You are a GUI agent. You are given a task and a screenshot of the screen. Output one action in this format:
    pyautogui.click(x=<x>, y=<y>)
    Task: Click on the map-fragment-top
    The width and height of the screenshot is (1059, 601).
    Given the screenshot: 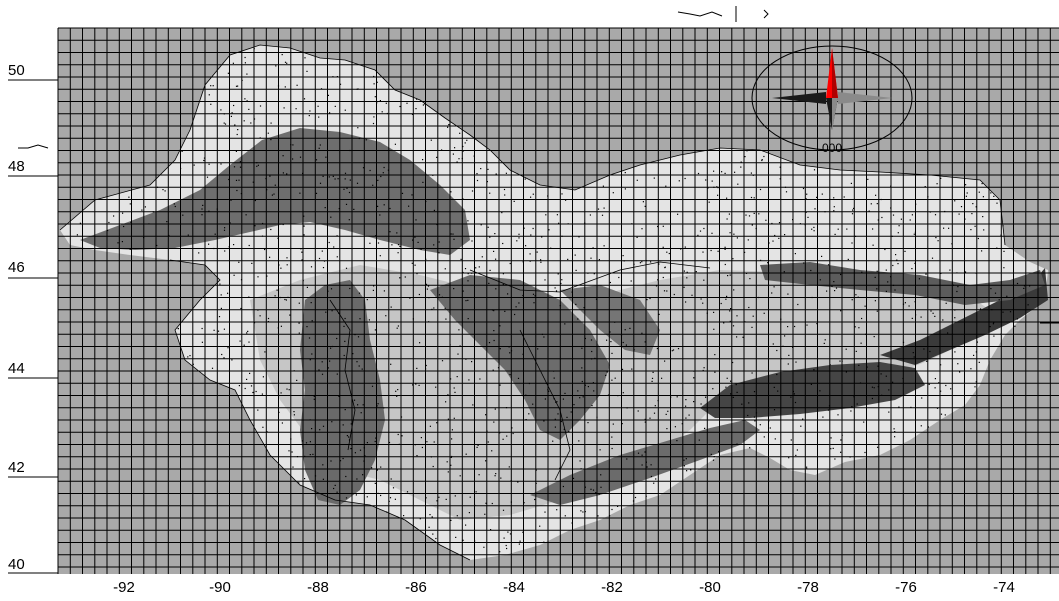 What is the action you would take?
    pyautogui.click(x=723, y=14)
    